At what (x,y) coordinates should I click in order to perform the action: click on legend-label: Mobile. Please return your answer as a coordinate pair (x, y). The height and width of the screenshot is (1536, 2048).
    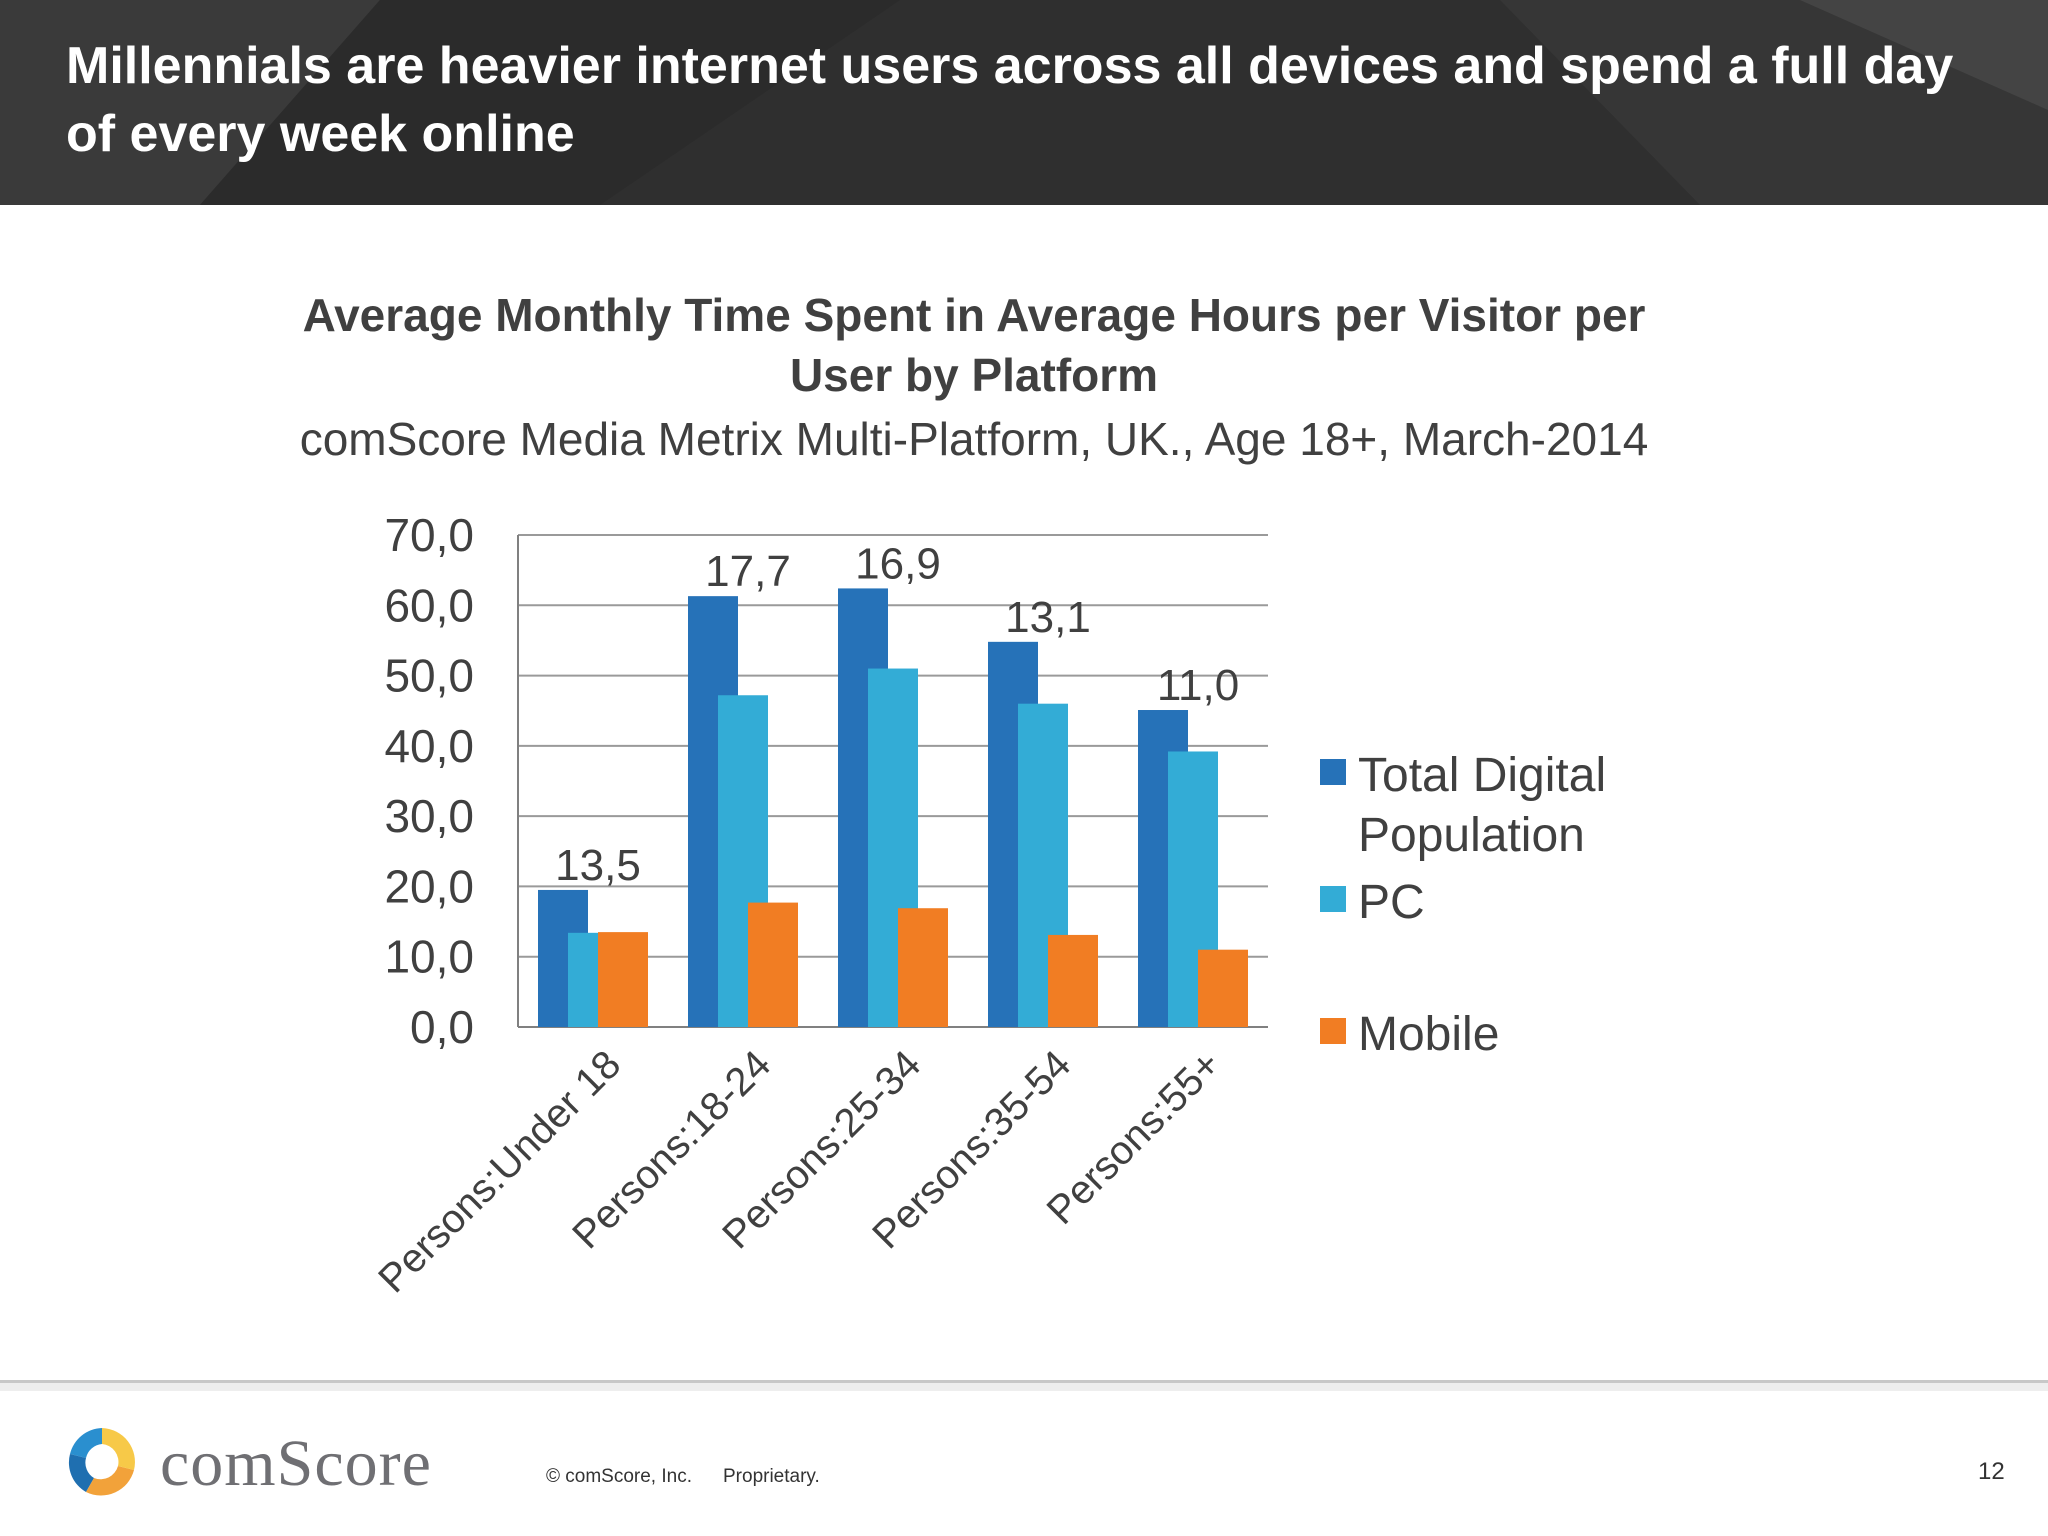
    Looking at the image, I should click on (1428, 1034).